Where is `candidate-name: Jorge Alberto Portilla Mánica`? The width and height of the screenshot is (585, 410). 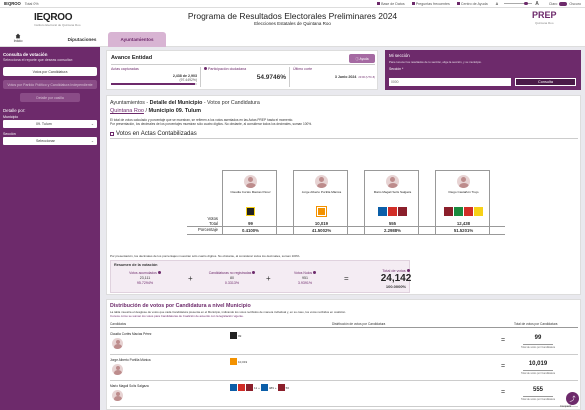
candidate-name: Jorge Alberto Portilla Mánica is located at coordinates (321, 192).